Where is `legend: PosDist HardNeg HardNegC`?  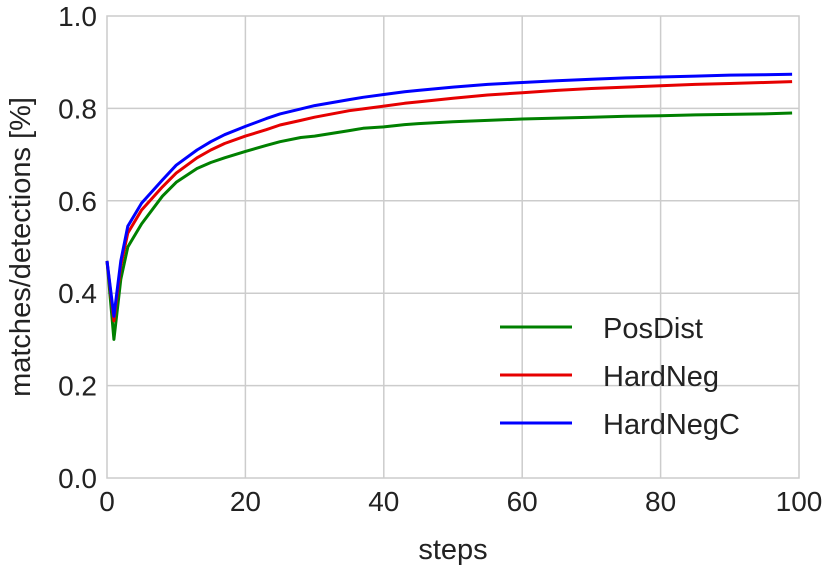 legend: PosDist HardNeg HardNegC is located at coordinates (620, 377).